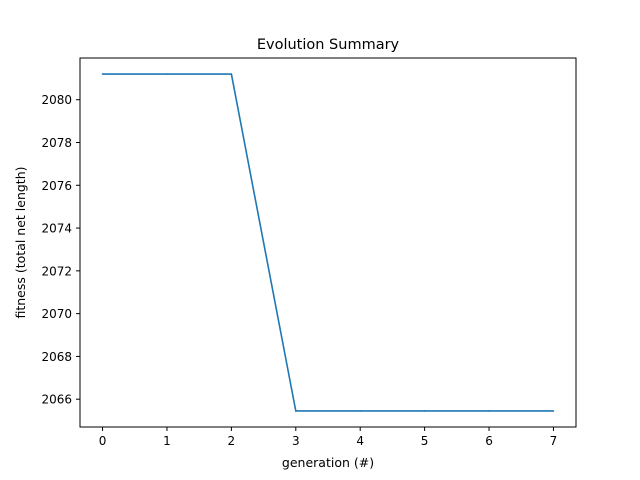 This screenshot has height=480, width=640. I want to click on y-tick-label: 2066, so click(56, 400).